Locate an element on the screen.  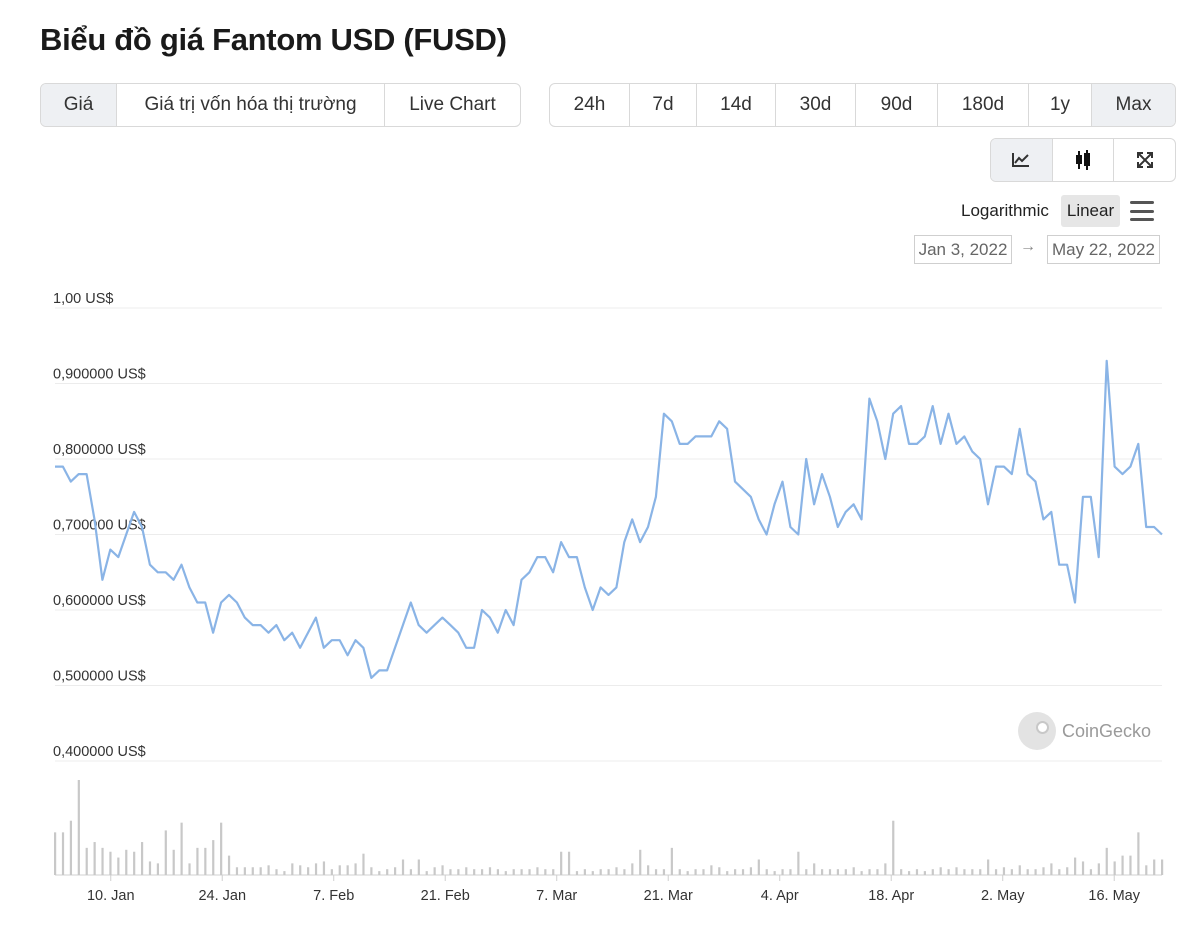
range-7d: 7d is located at coordinates (663, 105).